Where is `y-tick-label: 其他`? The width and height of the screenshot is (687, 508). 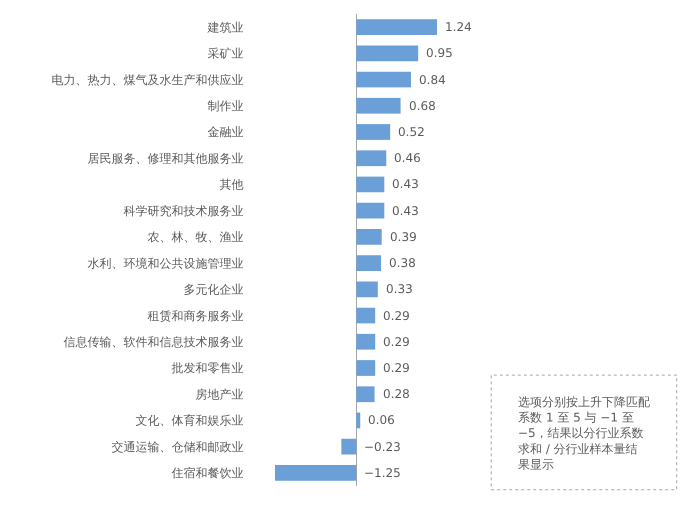
y-tick-label: 其他 is located at coordinates (231, 185).